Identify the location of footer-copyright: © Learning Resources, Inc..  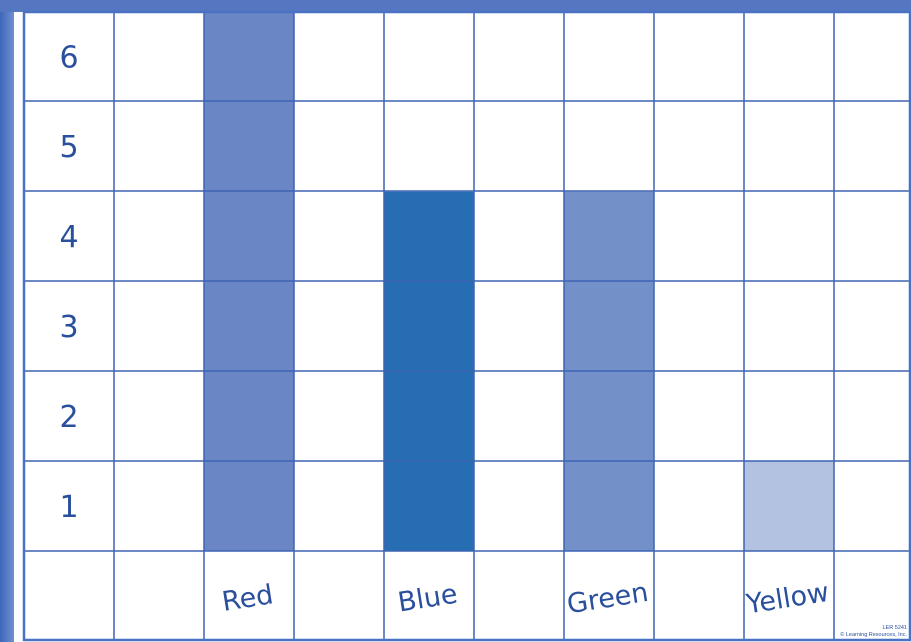
(873, 634).